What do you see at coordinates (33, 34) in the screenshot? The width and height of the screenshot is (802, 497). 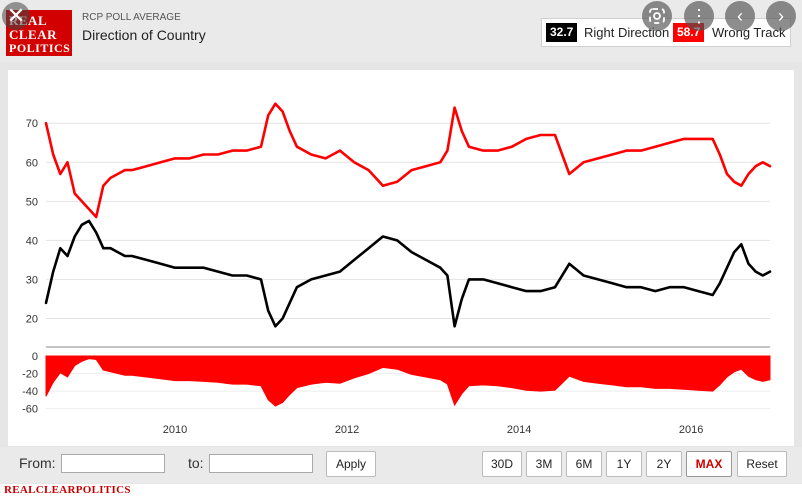 I see `logo-line-2: CLEAR` at bounding box center [33, 34].